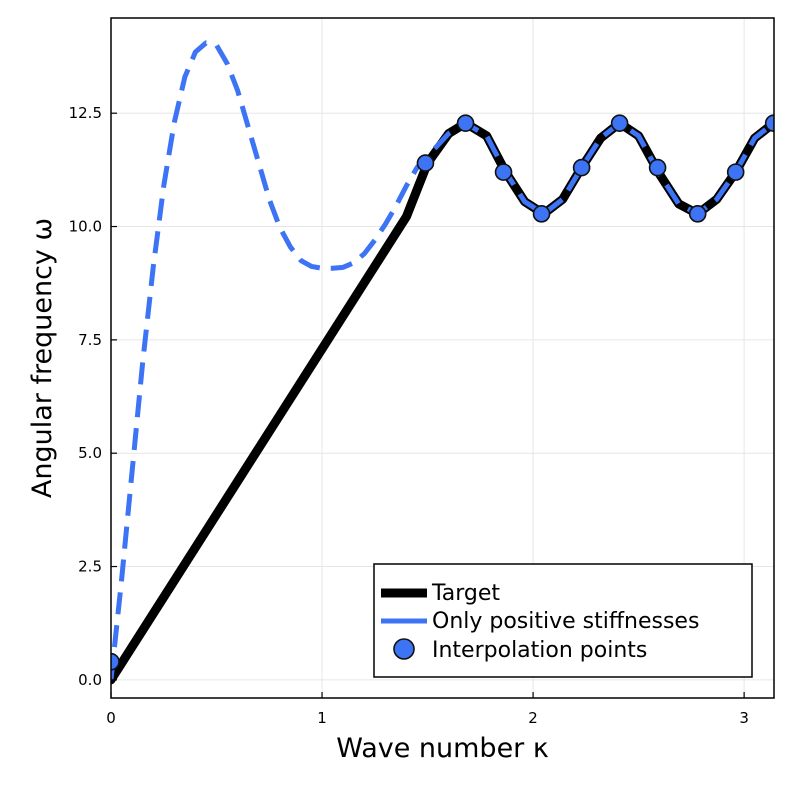 Image resolution: width=793 pixels, height=793 pixels. What do you see at coordinates (90, 680) in the screenshot?
I see `y-tick-label: 0.0` at bounding box center [90, 680].